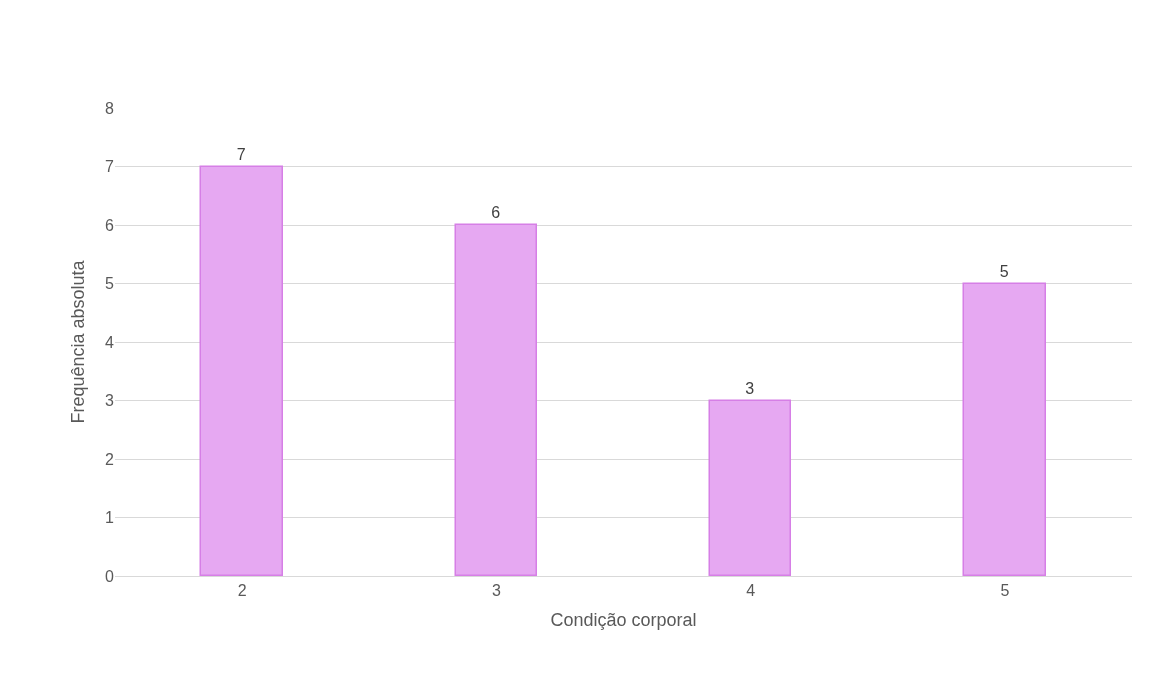  Describe the element at coordinates (110, 284) in the screenshot. I see `y-tick-label: 5` at that location.